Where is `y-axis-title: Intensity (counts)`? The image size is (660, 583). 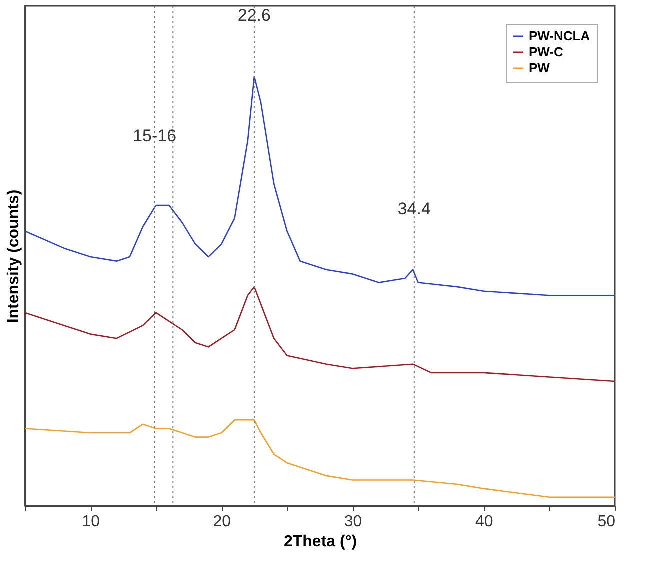 y-axis-title: Intensity (counts) is located at coordinates (14, 257).